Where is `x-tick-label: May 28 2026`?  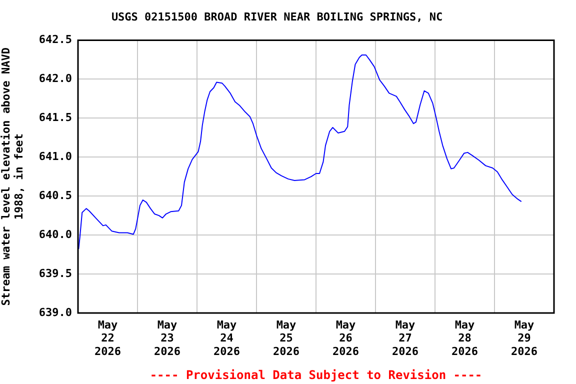 x-tick-label: May 28 2026 is located at coordinates (465, 338).